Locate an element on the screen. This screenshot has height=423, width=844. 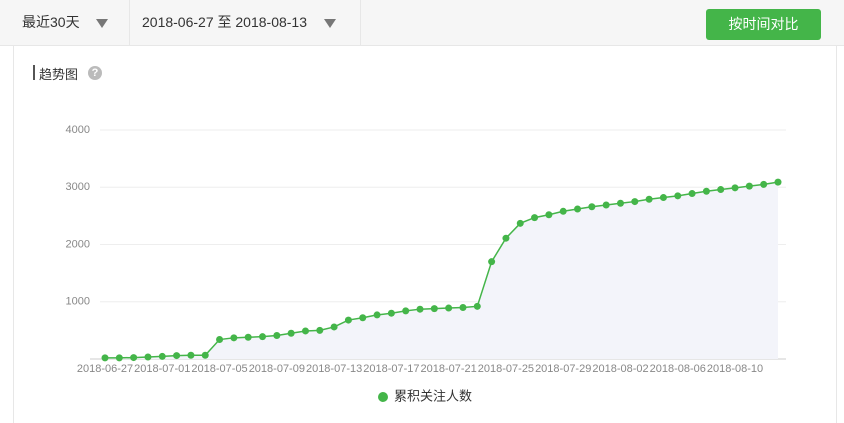
date-range-text: 2018-06-27 至 2018-08-13 is located at coordinates (225, 22).